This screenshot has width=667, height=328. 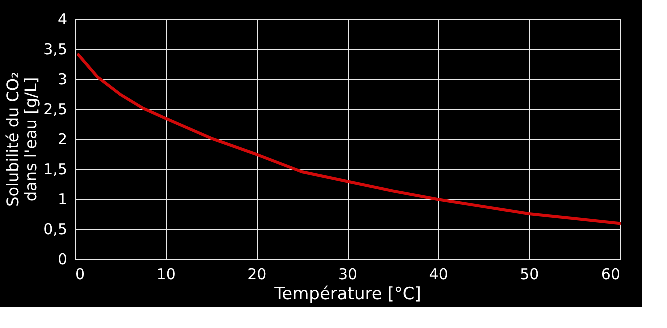 I want to click on x-tick-label: 0, so click(x=81, y=275).